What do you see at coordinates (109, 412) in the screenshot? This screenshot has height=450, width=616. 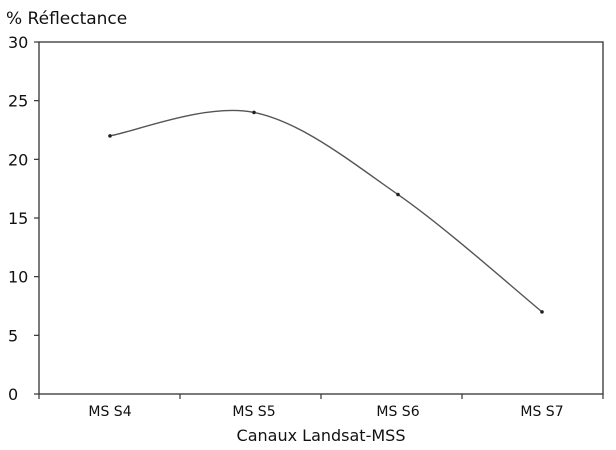 I see `x-tick-label: MS S4` at bounding box center [109, 412].